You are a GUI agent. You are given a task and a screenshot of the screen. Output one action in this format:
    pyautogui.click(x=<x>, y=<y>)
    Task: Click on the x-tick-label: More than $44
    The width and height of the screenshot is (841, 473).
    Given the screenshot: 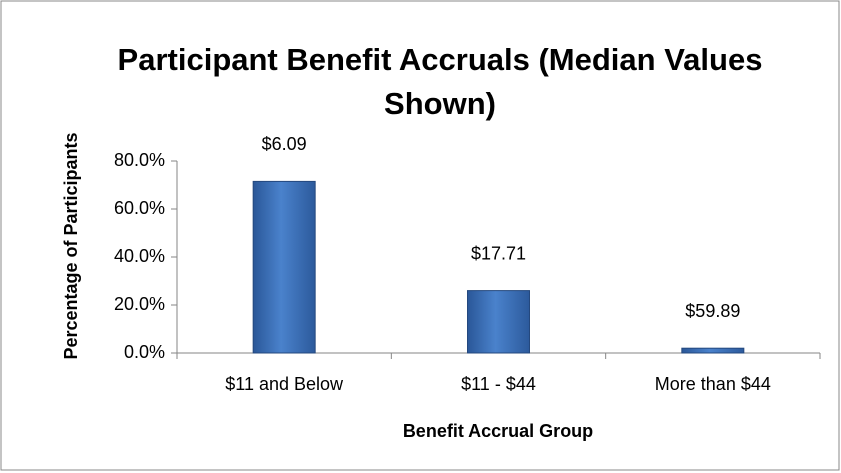 What is the action you would take?
    pyautogui.click(x=713, y=384)
    